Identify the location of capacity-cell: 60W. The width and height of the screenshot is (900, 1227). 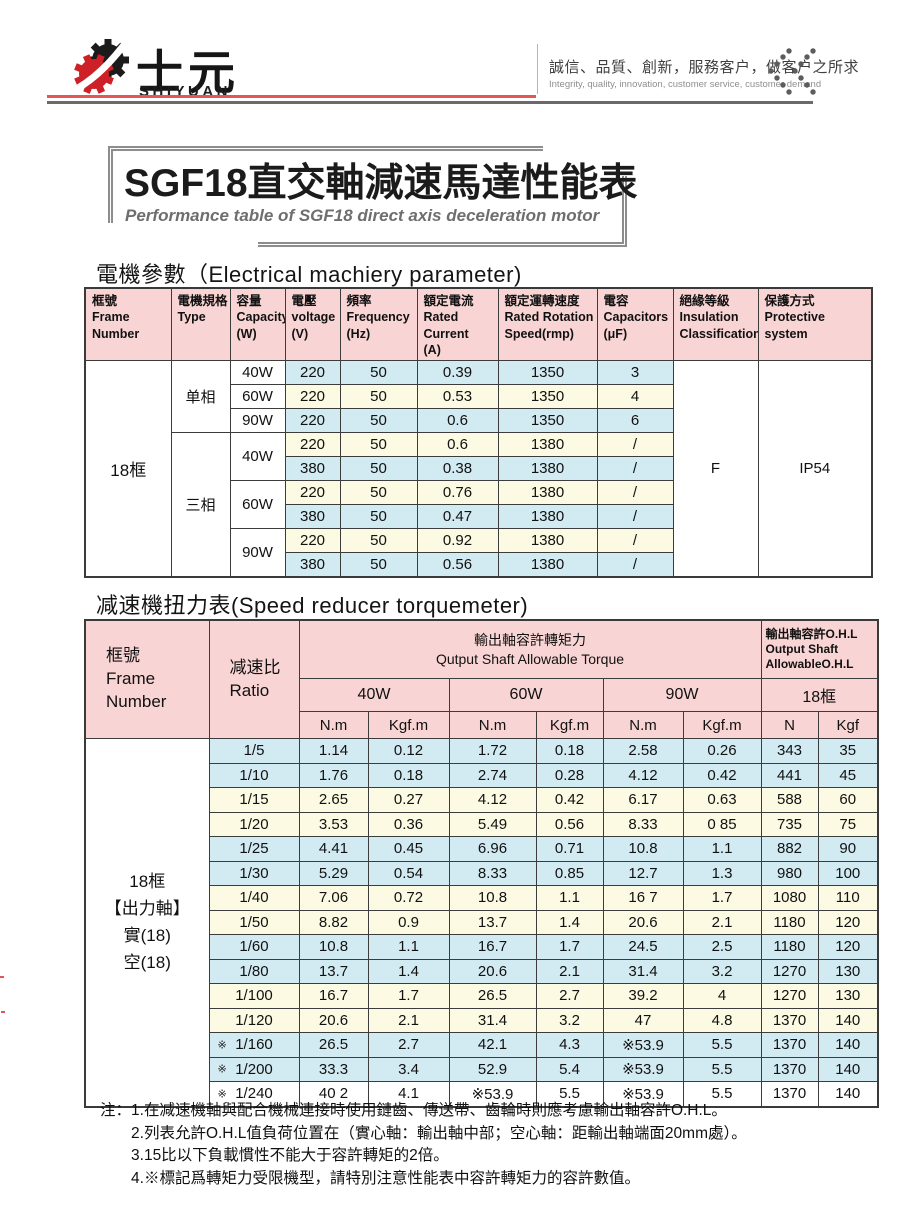
(257, 504).